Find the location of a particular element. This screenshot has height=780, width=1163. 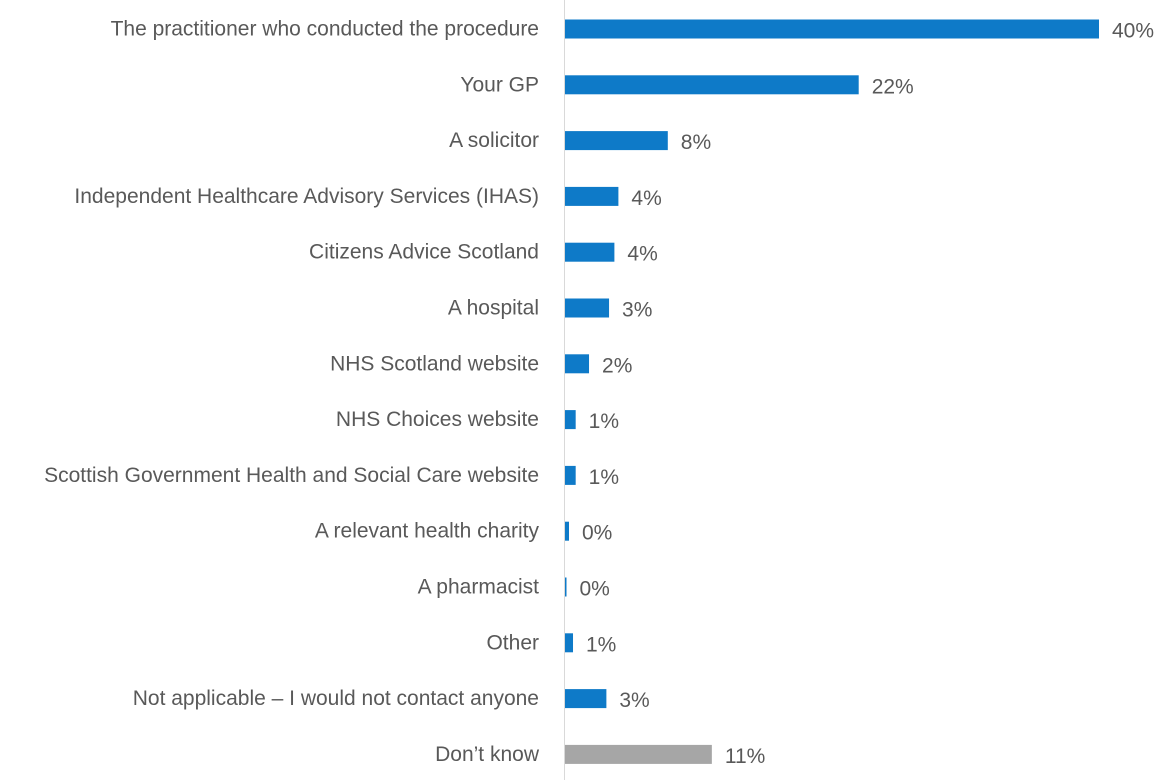

category-label: A pharmacist is located at coordinates (479, 587).